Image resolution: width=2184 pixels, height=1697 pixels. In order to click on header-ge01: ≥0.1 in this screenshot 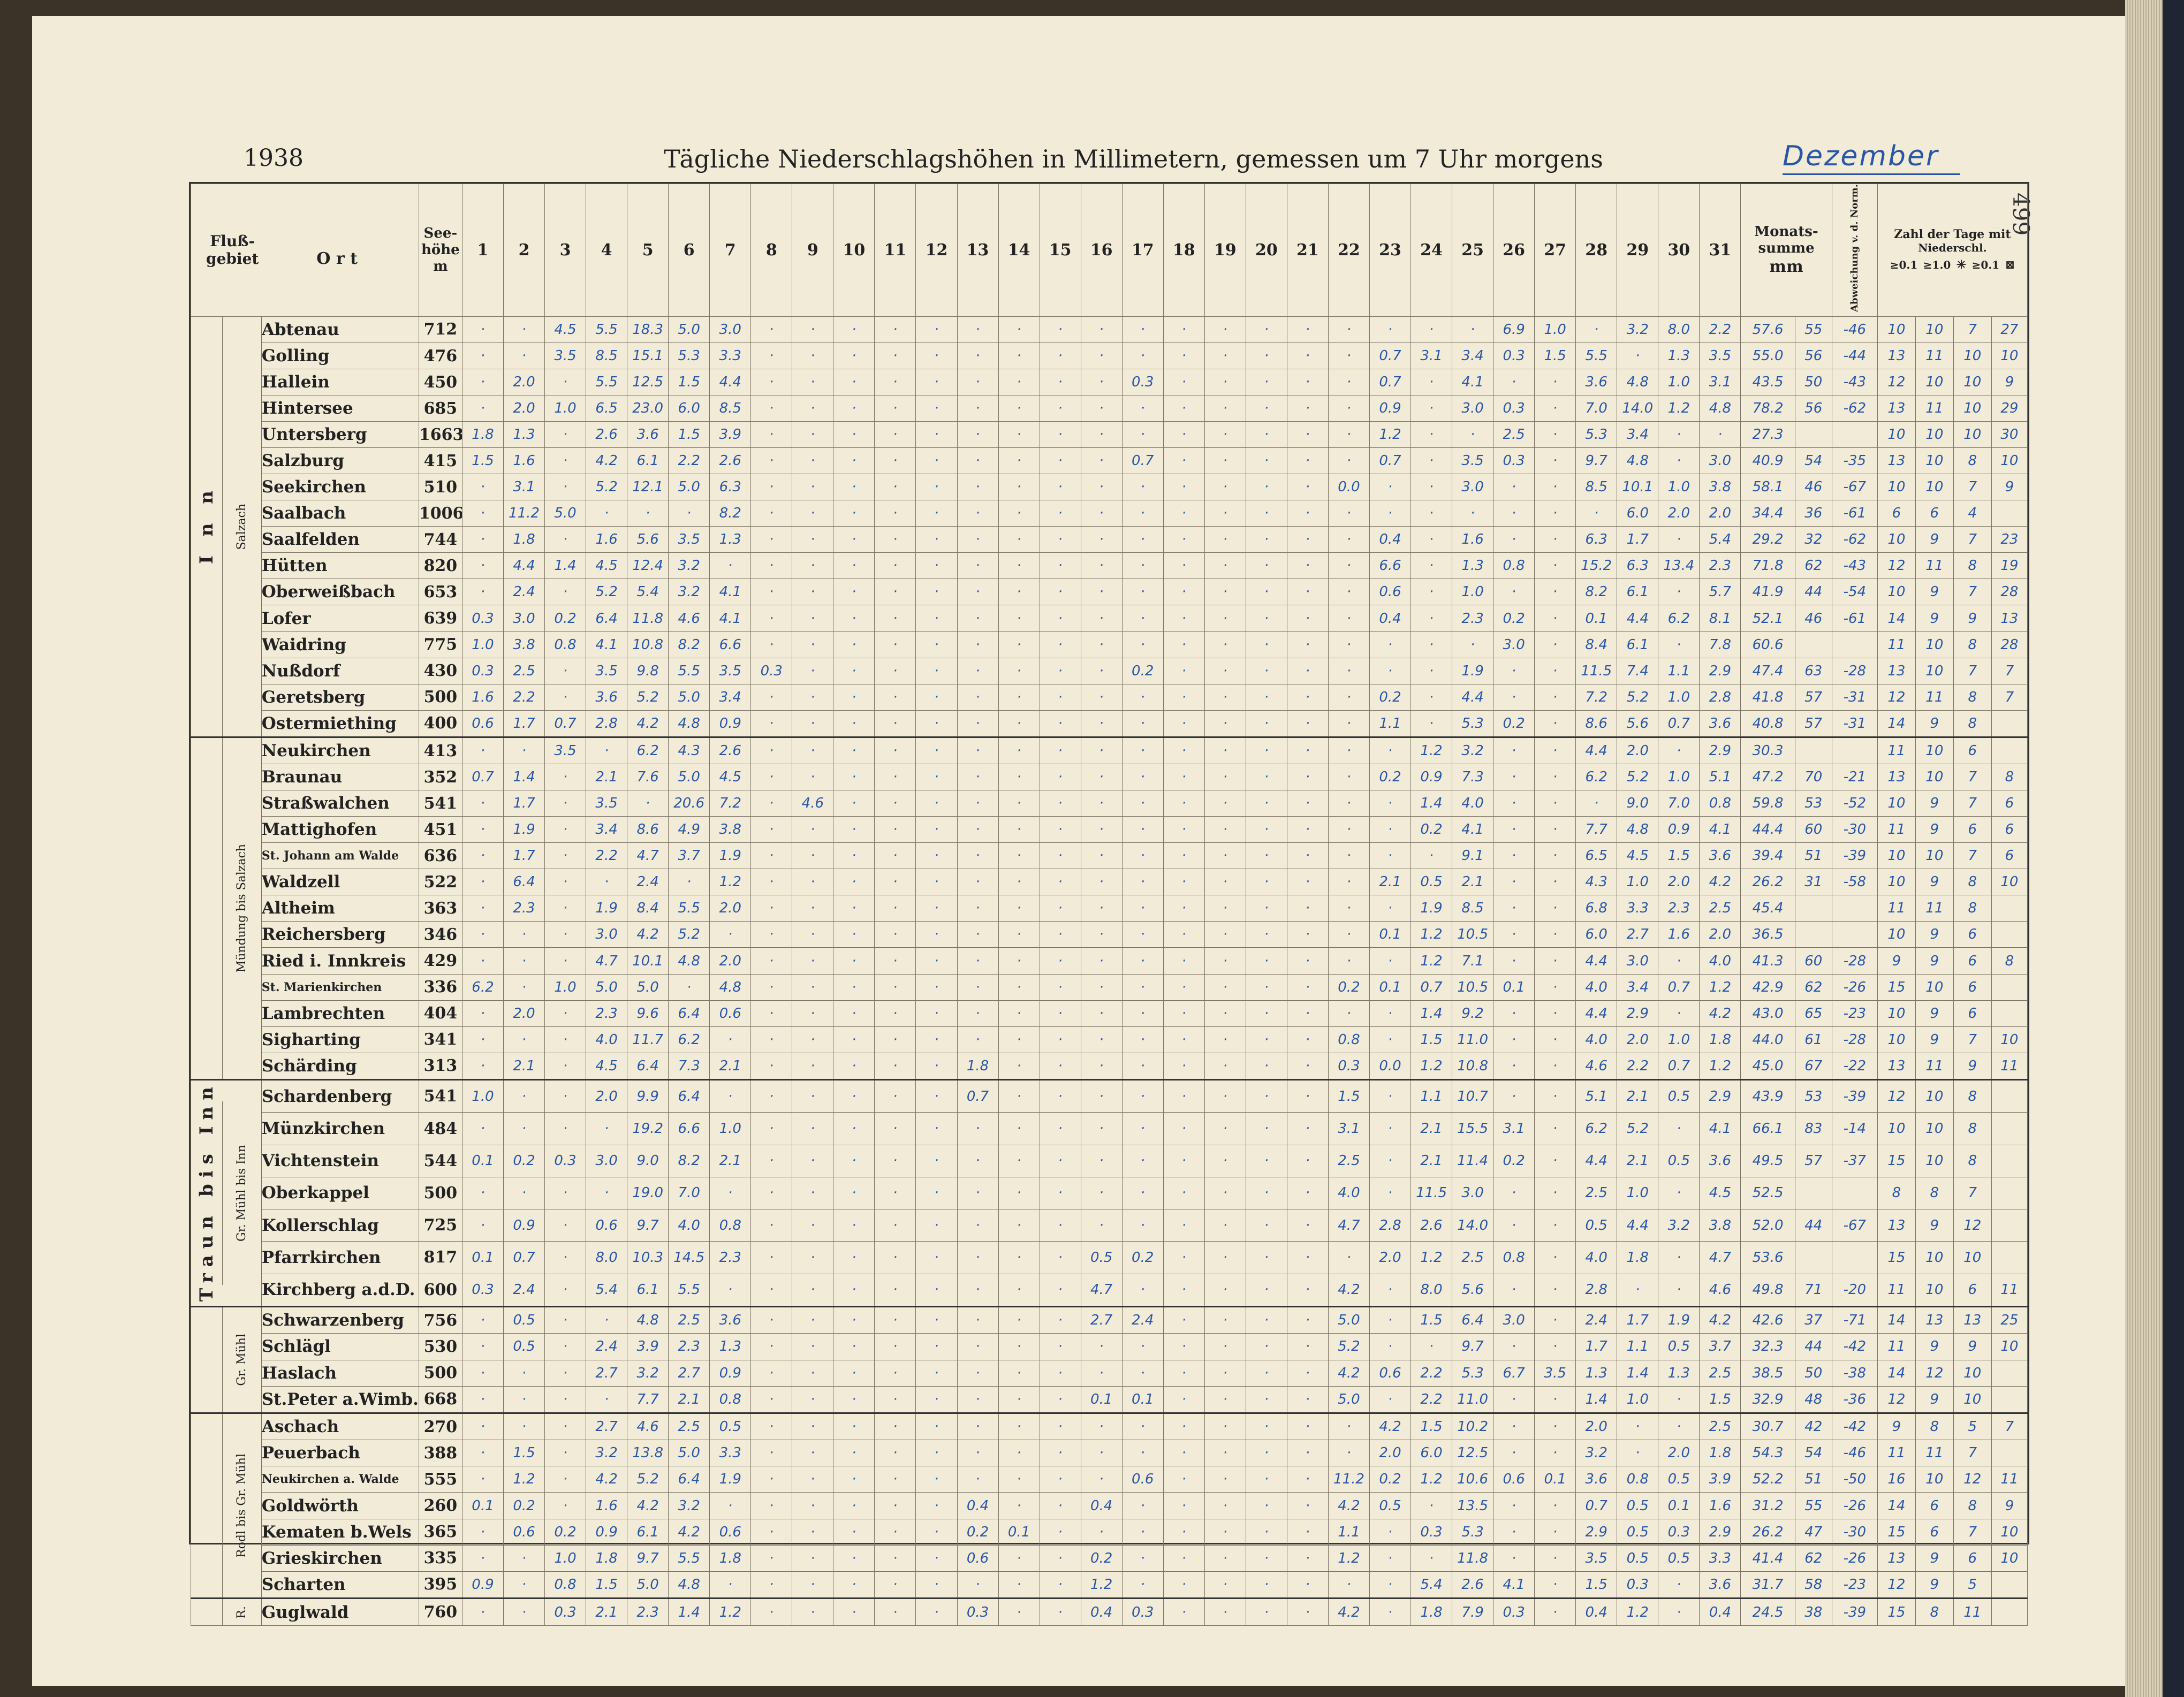, I will do `click(1904, 265)`.